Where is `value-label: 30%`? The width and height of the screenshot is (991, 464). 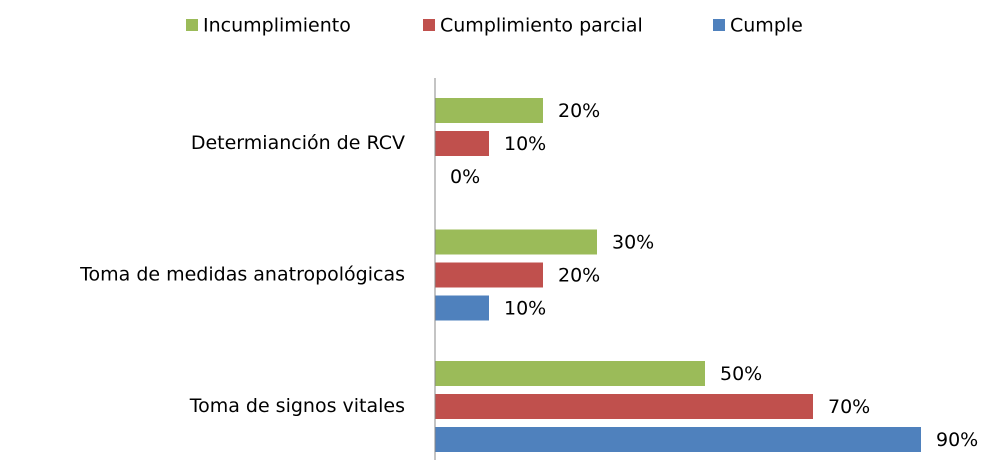 value-label: 30% is located at coordinates (633, 243).